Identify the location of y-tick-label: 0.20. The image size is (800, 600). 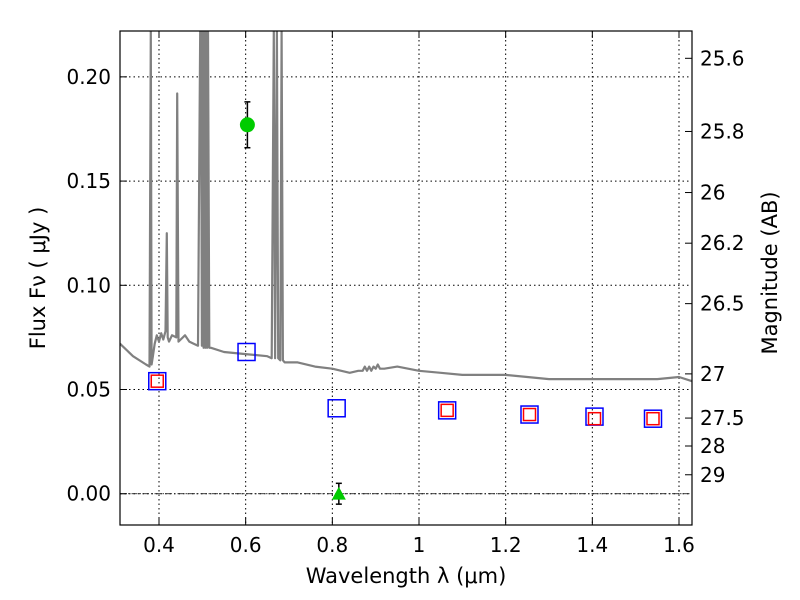
(88, 77).